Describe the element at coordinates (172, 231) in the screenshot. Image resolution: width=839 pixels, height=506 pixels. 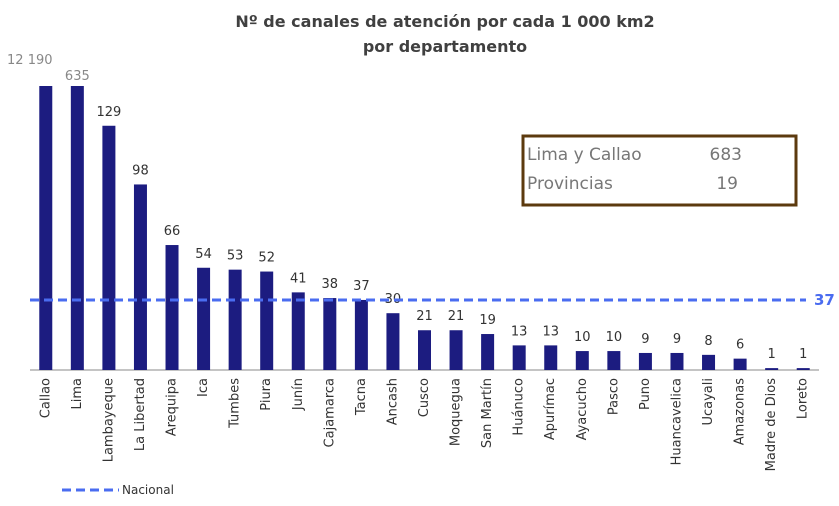
I see `data-label: 66` at that location.